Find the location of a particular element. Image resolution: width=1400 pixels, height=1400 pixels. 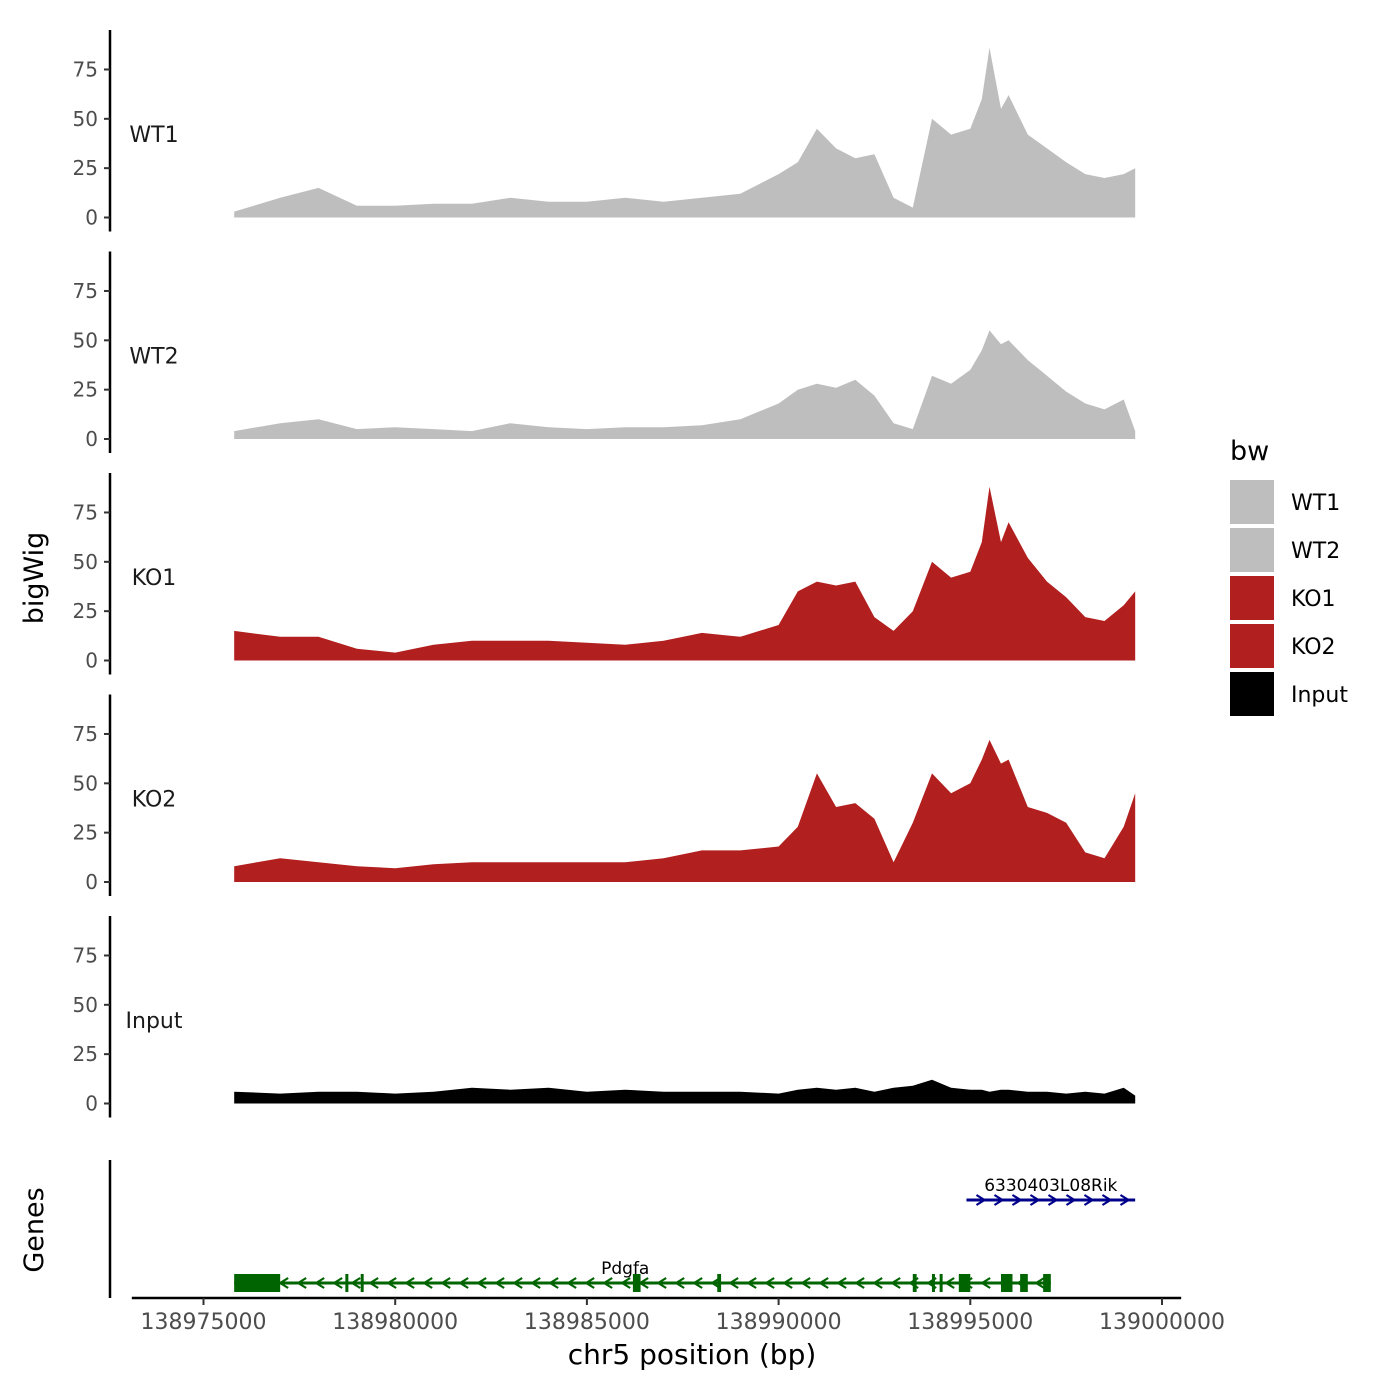

gene-name-label: Pdgfa is located at coordinates (625, 1269).